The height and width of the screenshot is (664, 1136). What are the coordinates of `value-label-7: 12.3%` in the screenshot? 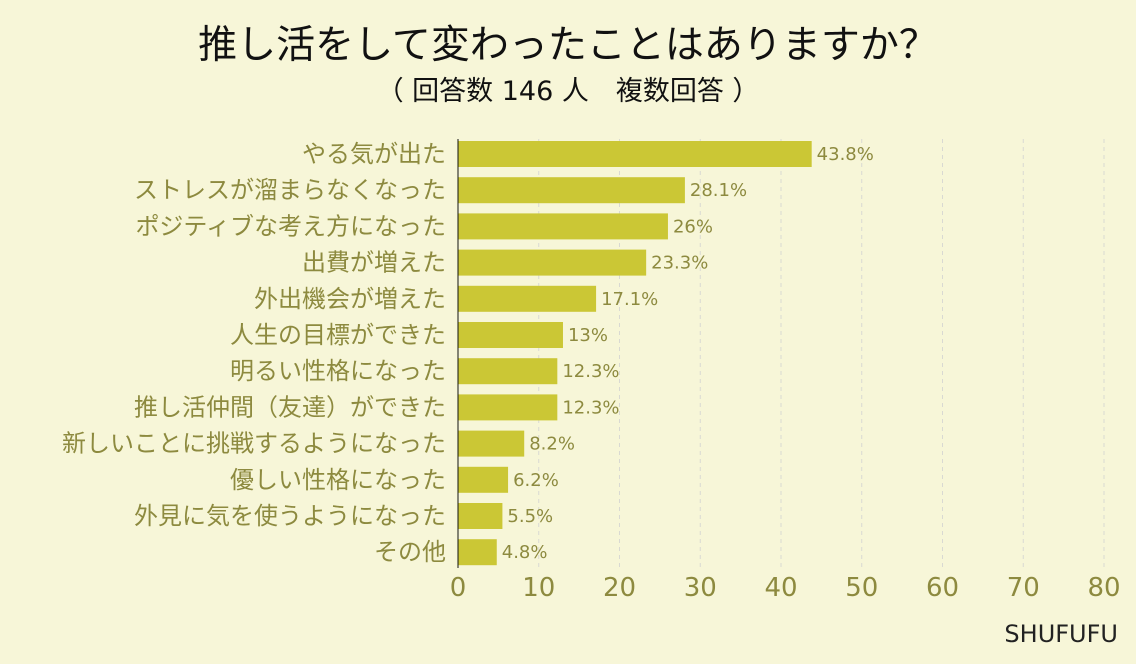 It's located at (590, 407).